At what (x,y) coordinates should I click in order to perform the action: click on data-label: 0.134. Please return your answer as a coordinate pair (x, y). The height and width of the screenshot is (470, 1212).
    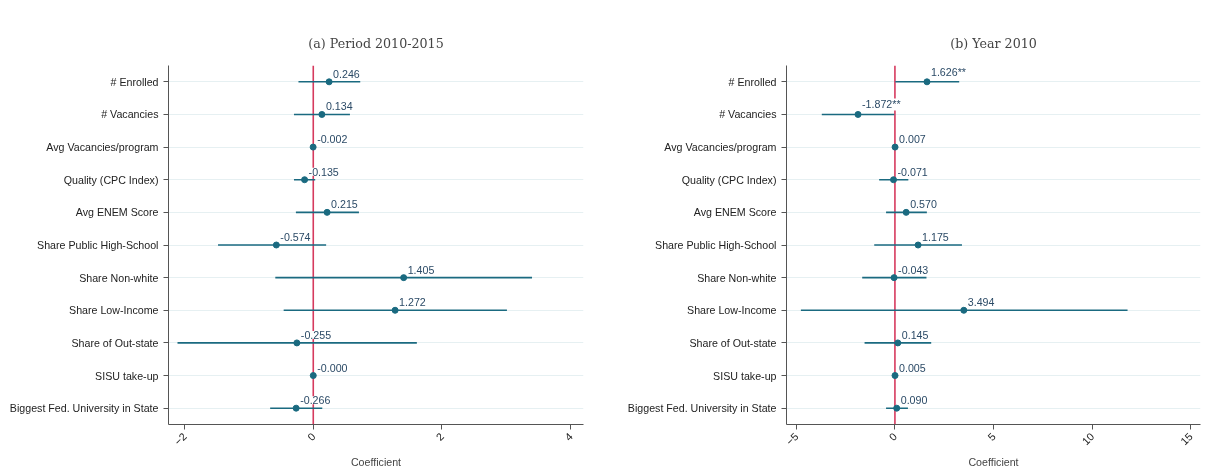
    Looking at the image, I should click on (339, 106).